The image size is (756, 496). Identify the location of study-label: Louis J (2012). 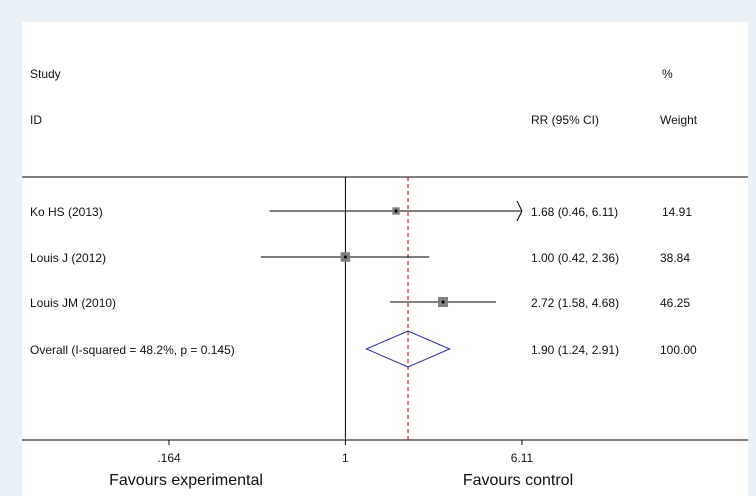
(68, 258).